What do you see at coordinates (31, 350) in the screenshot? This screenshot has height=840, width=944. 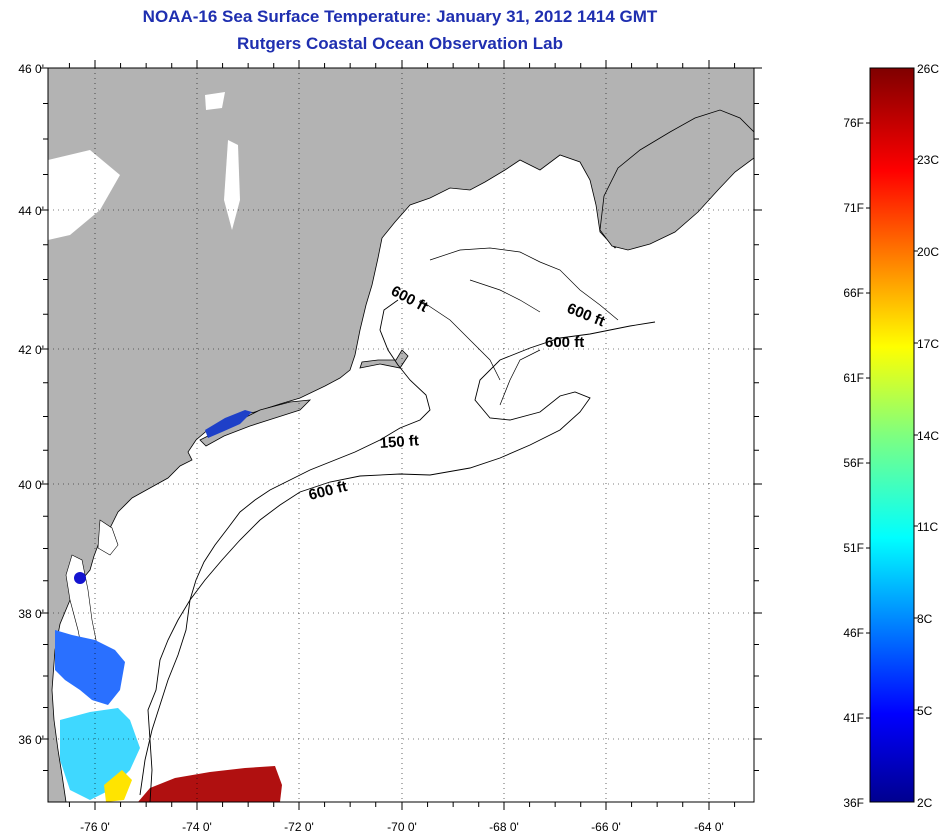 I see `lat-tick-label: 42 0'` at bounding box center [31, 350].